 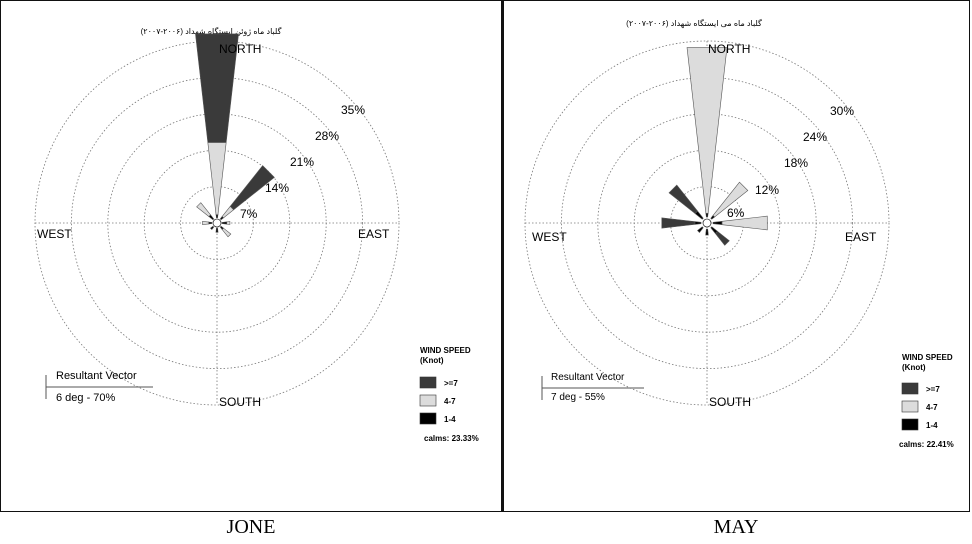 What do you see at coordinates (578, 397) in the screenshot?
I see `resultant-vector-value: 7 deg - 55%` at bounding box center [578, 397].